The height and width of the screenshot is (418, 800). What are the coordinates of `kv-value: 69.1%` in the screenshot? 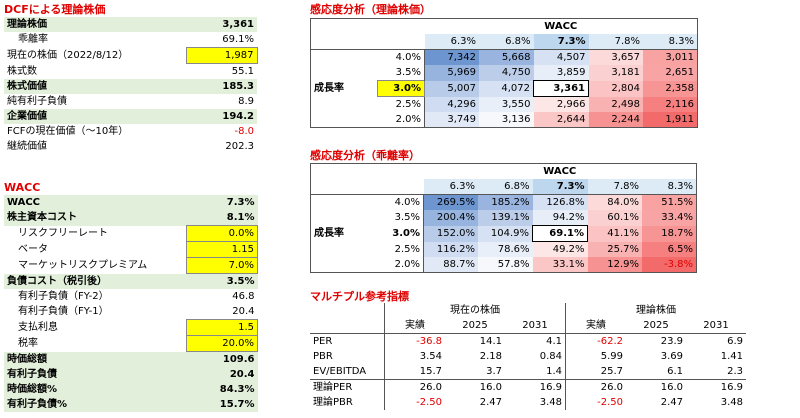 It's located at (238, 39).